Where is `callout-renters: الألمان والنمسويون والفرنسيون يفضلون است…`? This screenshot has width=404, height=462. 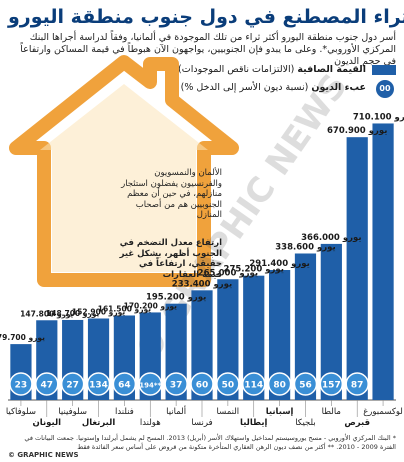 callout-renters: الألمان والنمسويون والفرنسيون يفضلون است… is located at coordinates (171, 194).